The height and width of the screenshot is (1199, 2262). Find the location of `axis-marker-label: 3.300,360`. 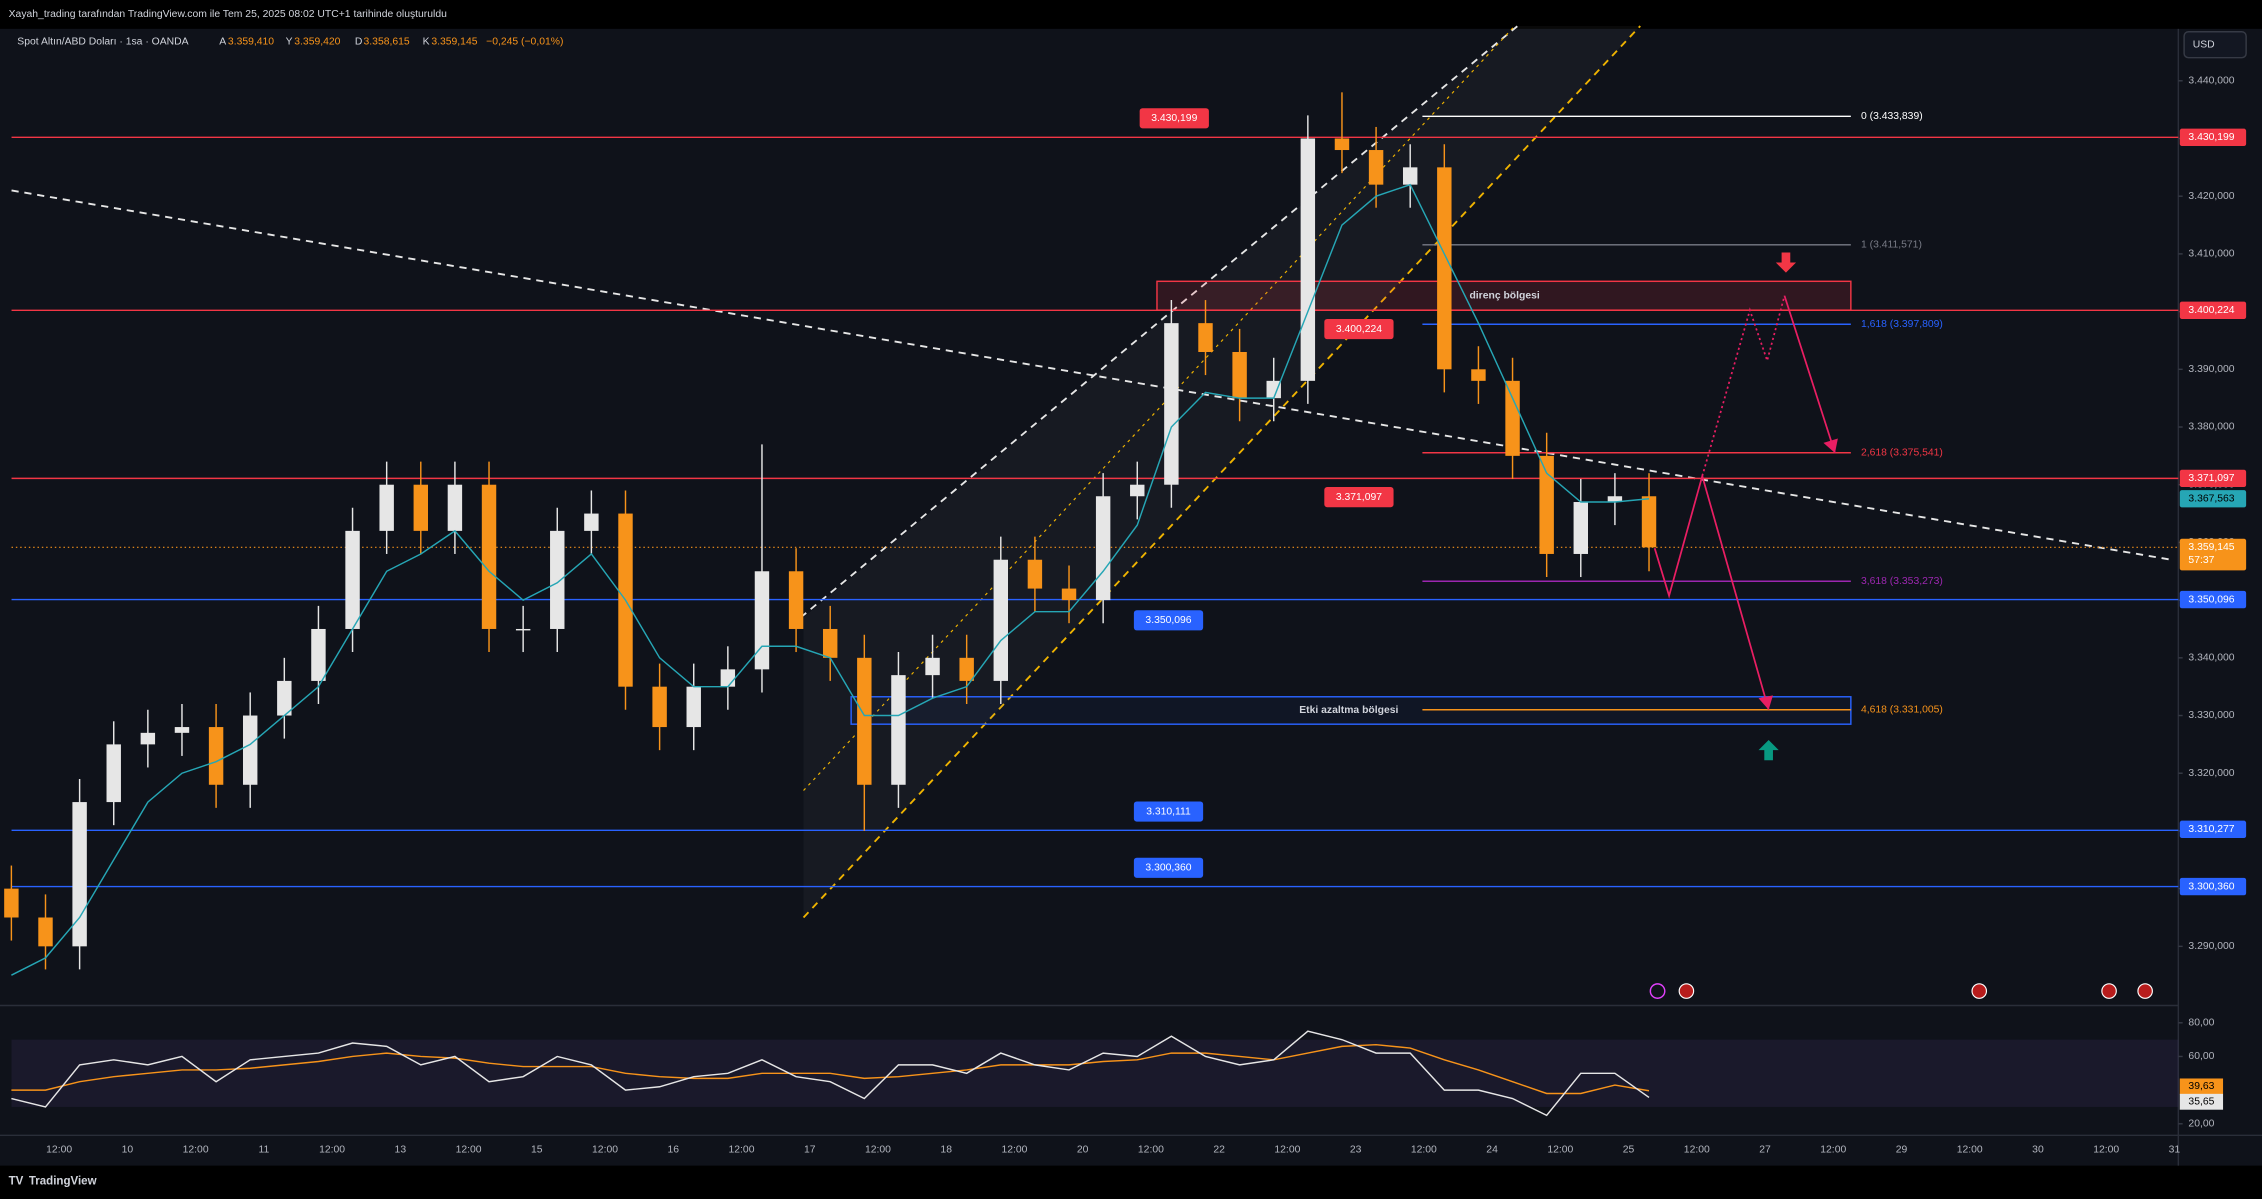

axis-marker-label: 3.300,360 is located at coordinates (2211, 886).